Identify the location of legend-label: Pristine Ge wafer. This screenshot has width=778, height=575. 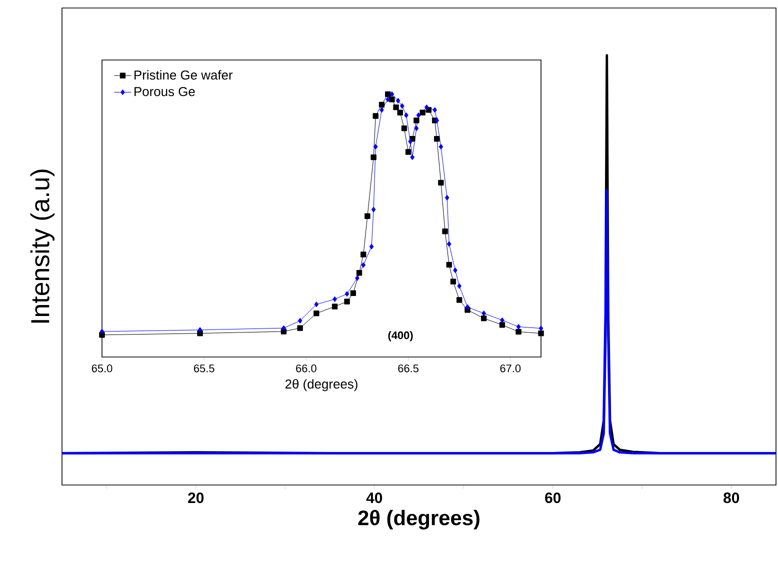
(183, 75).